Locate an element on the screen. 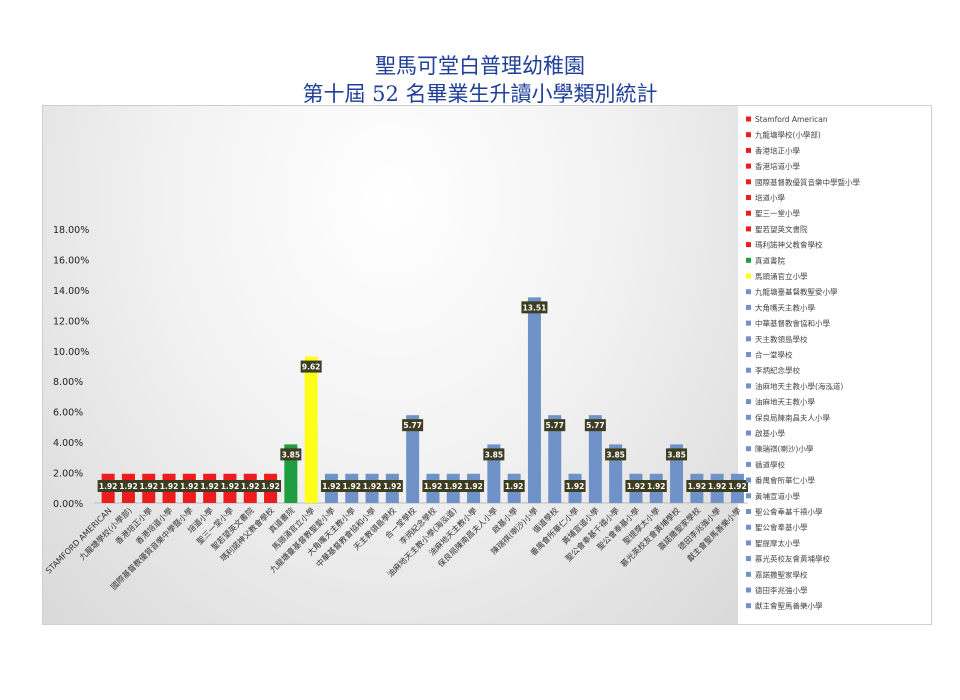 Image resolution: width=960 pixels, height=700 pixels. legend-entry: 循道學校 is located at coordinates (770, 464).